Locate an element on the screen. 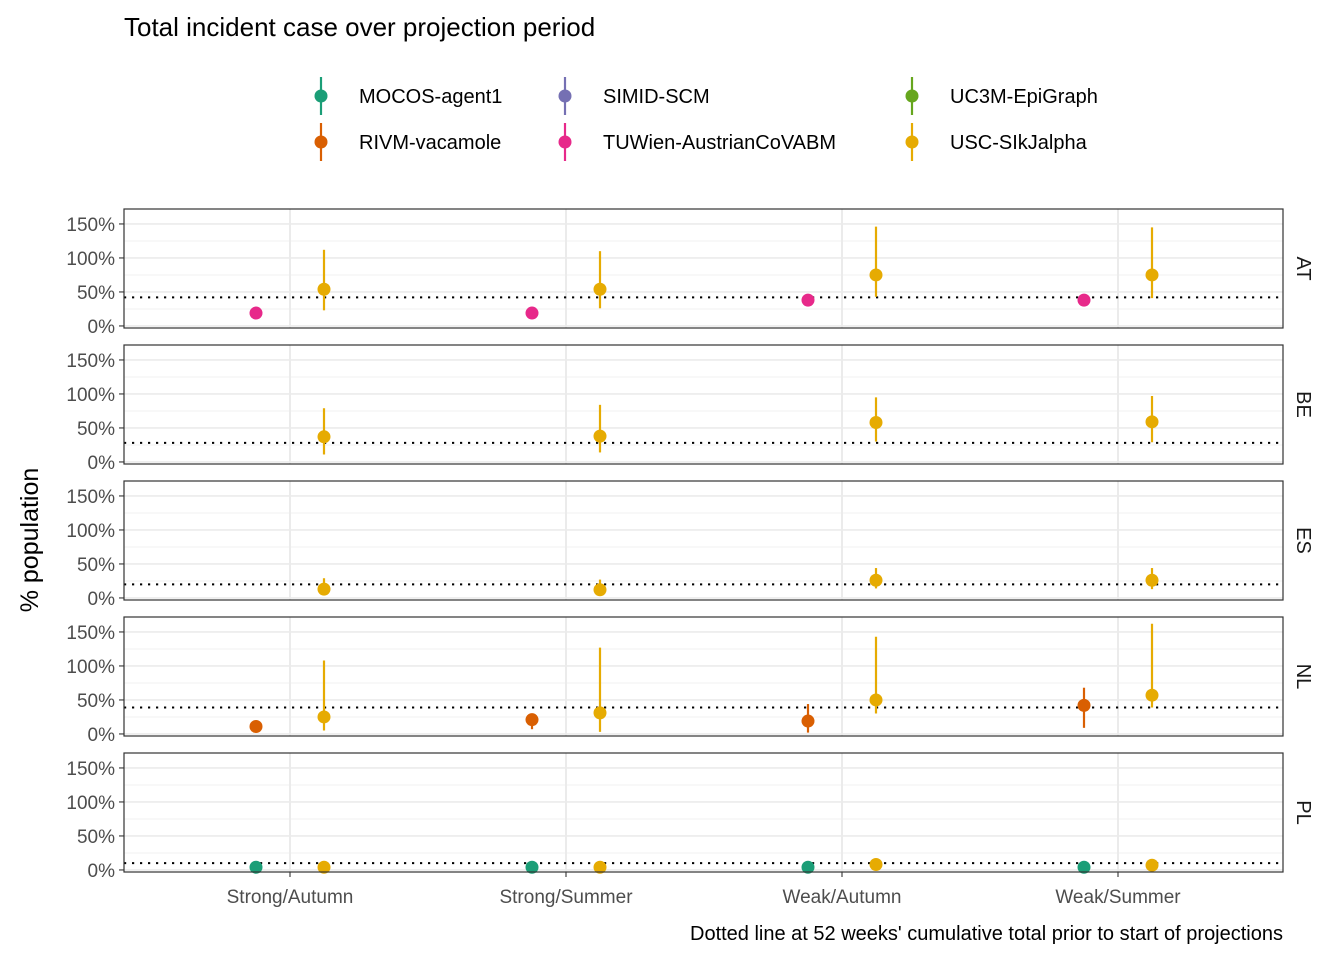  legend-item: TUWien-AustrianCoVABM is located at coordinates (697, 142).